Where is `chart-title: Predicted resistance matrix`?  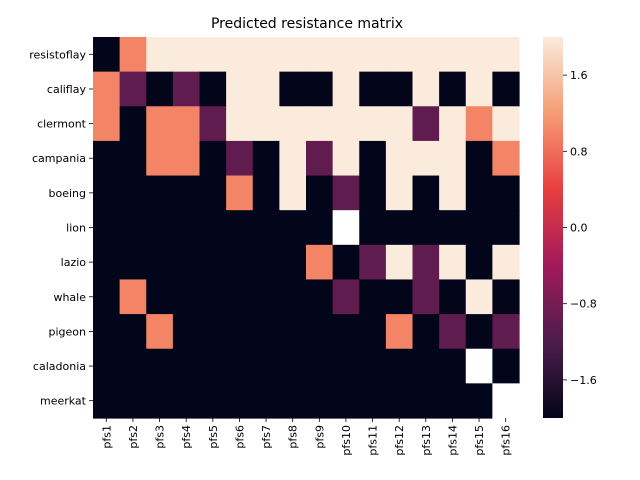
chart-title: Predicted resistance matrix is located at coordinates (307, 24).